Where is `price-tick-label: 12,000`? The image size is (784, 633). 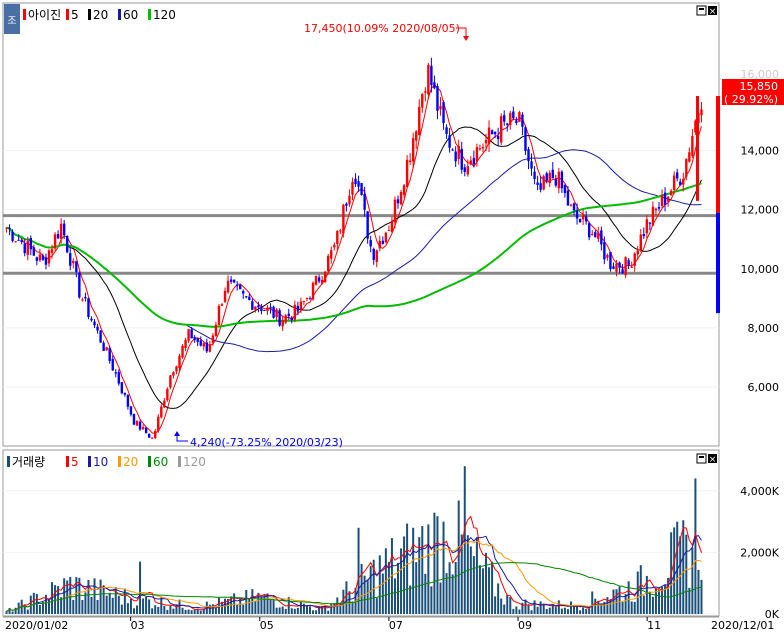
price-tick-label: 12,000 is located at coordinates (760, 210).